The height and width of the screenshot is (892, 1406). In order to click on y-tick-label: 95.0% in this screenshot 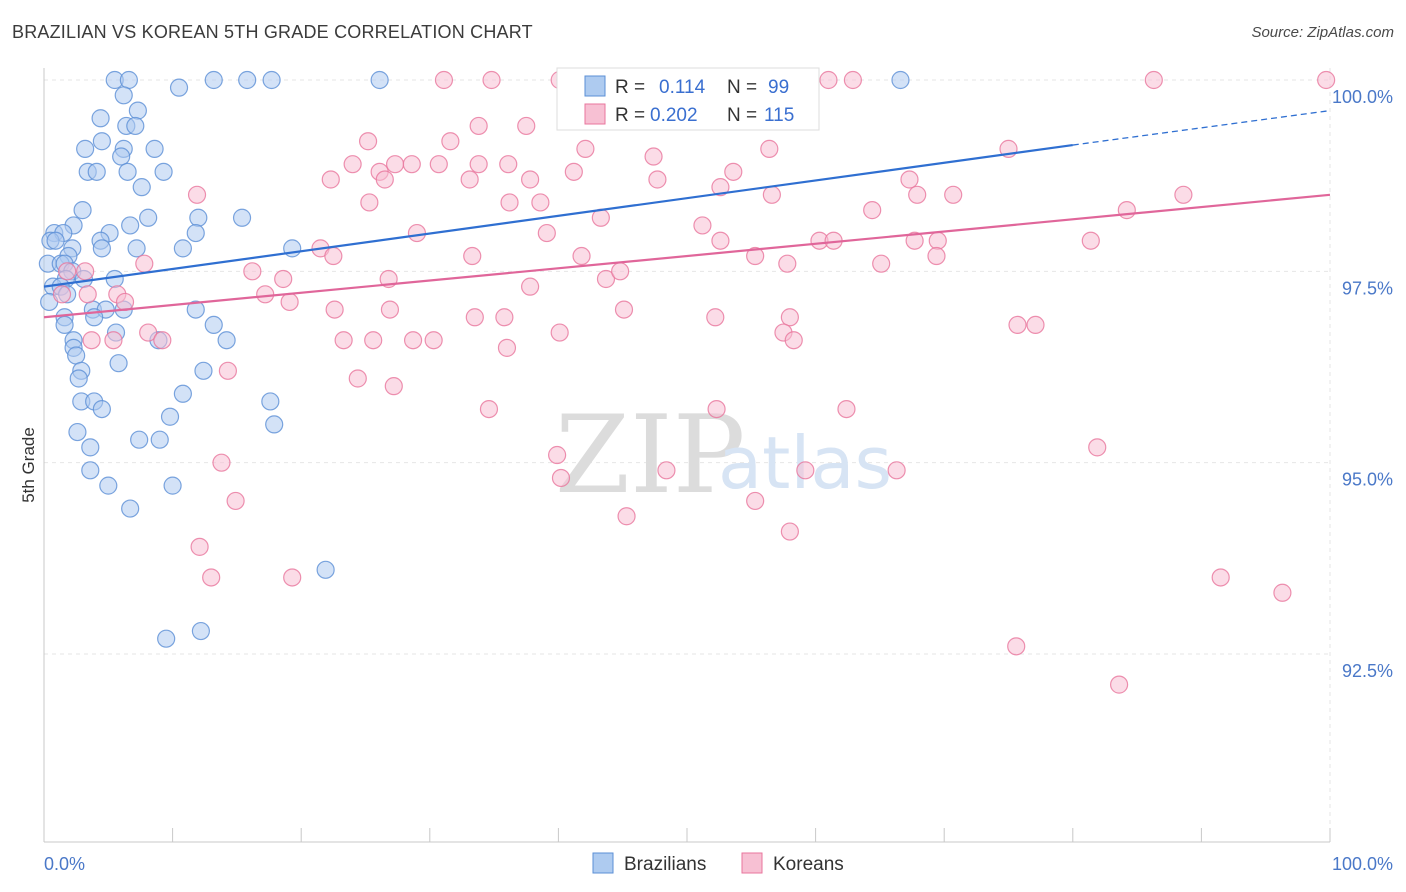, I will do `click(1367, 480)`.